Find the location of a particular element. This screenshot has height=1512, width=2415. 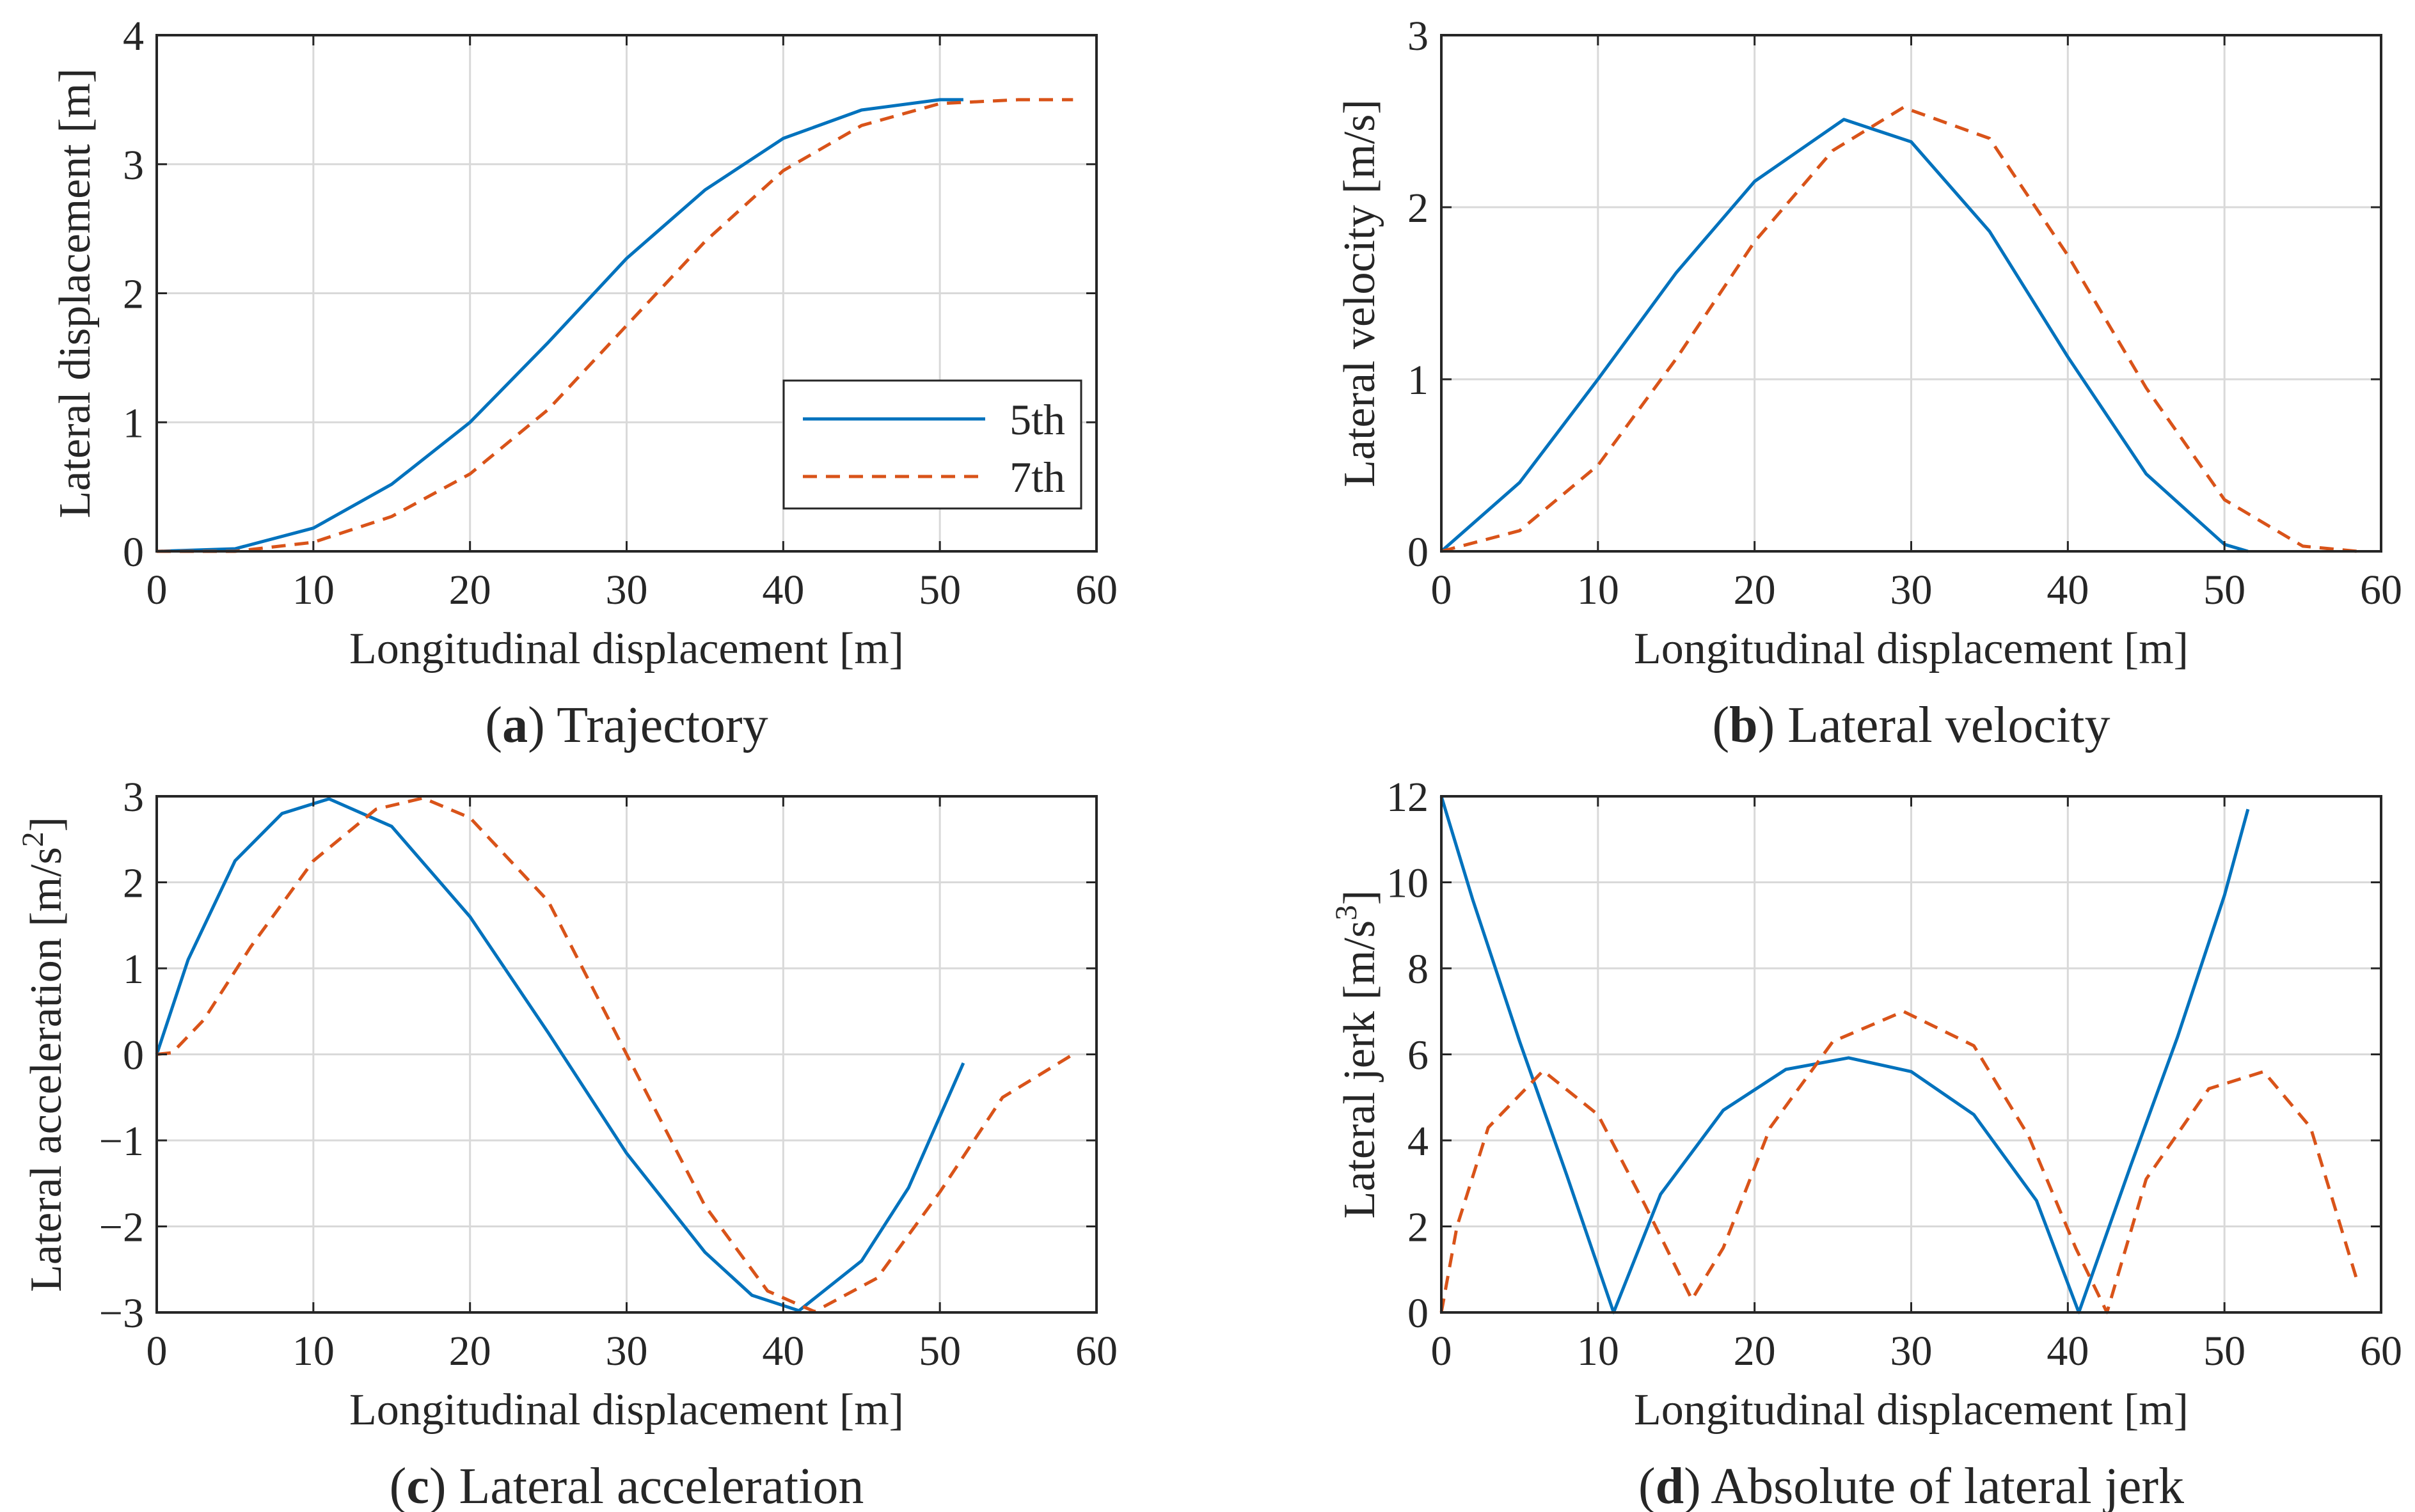

legend-label-7th: 7th is located at coordinates (1037, 477).